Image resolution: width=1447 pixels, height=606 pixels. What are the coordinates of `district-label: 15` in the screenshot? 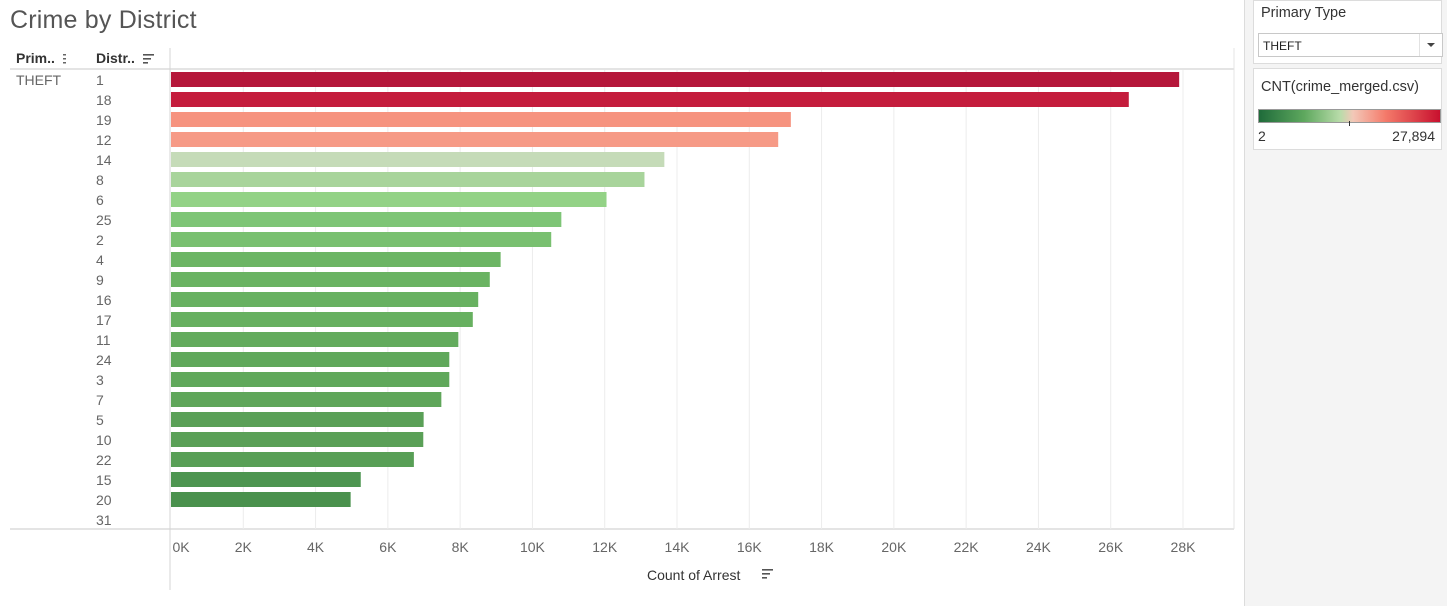 It's located at (104, 480).